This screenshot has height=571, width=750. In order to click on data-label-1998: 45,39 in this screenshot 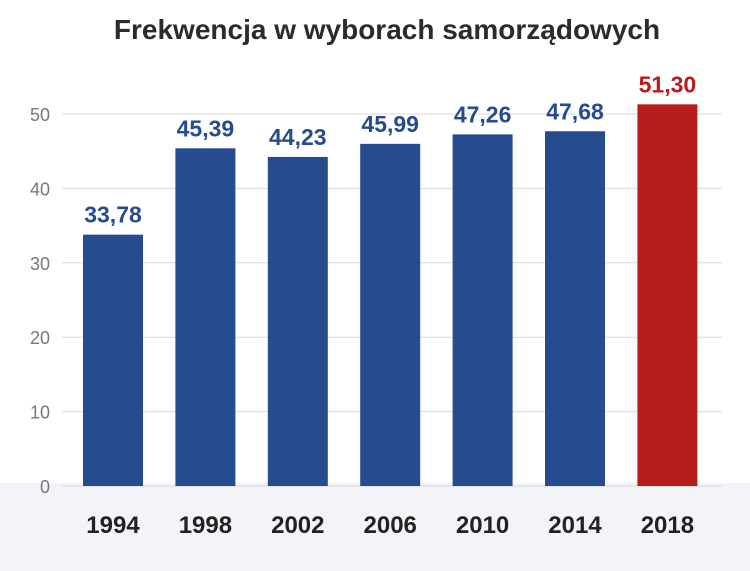, I will do `click(206, 128)`.